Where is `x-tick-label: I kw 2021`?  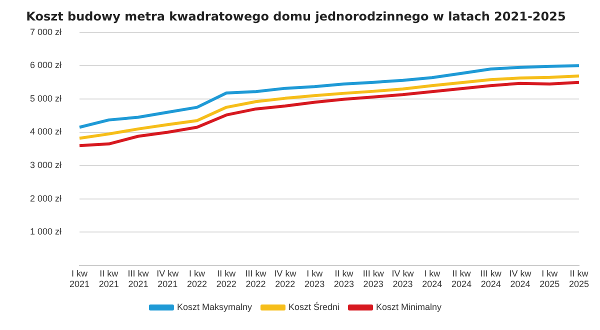 x-tick-label: I kw 2021 is located at coordinates (80, 279).